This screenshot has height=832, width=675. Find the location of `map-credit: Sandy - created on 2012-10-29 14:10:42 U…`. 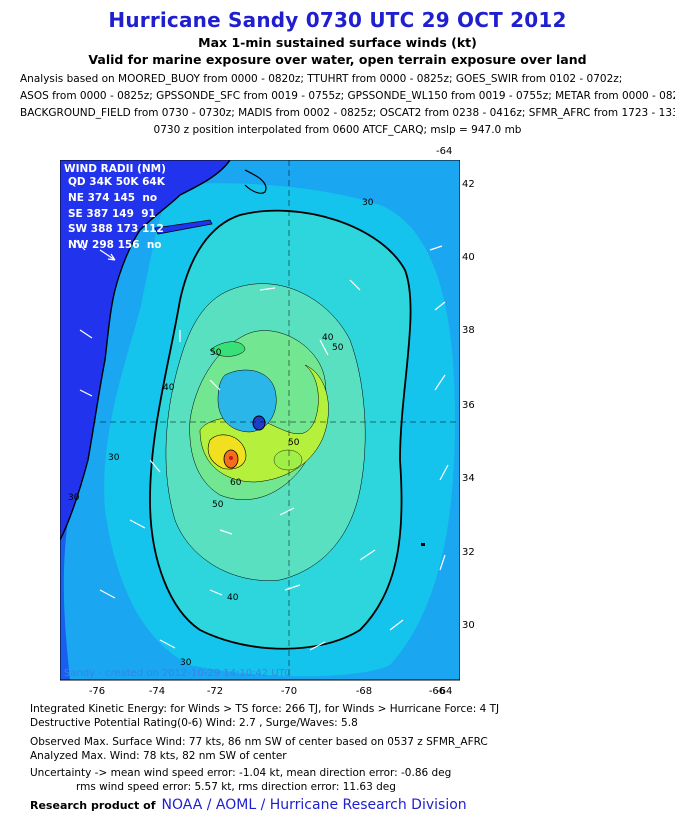

map-credit: Sandy - created on 2012-10-29 14:10:42 U… is located at coordinates (177, 673).